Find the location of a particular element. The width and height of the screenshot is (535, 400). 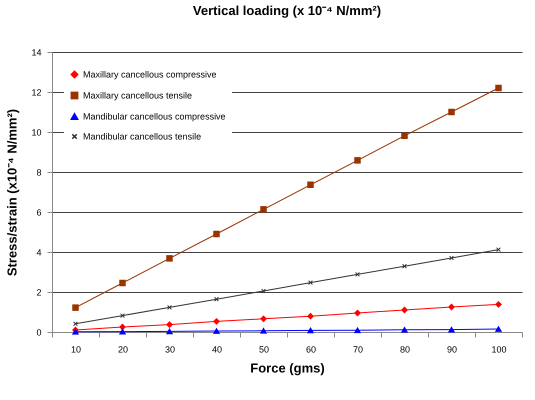

legend-label: Maxillary cancellous tensile is located at coordinates (137, 95).